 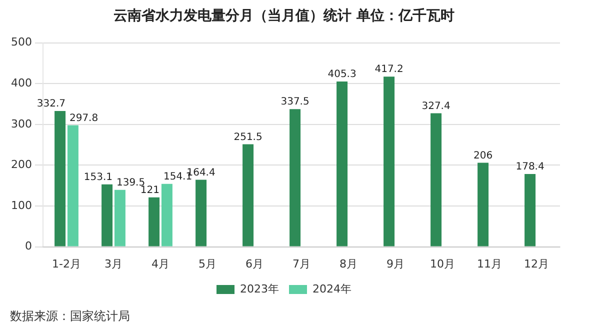 What do you see at coordinates (254, 263) in the screenshot?
I see `x-tick-label: 6月` at bounding box center [254, 263].